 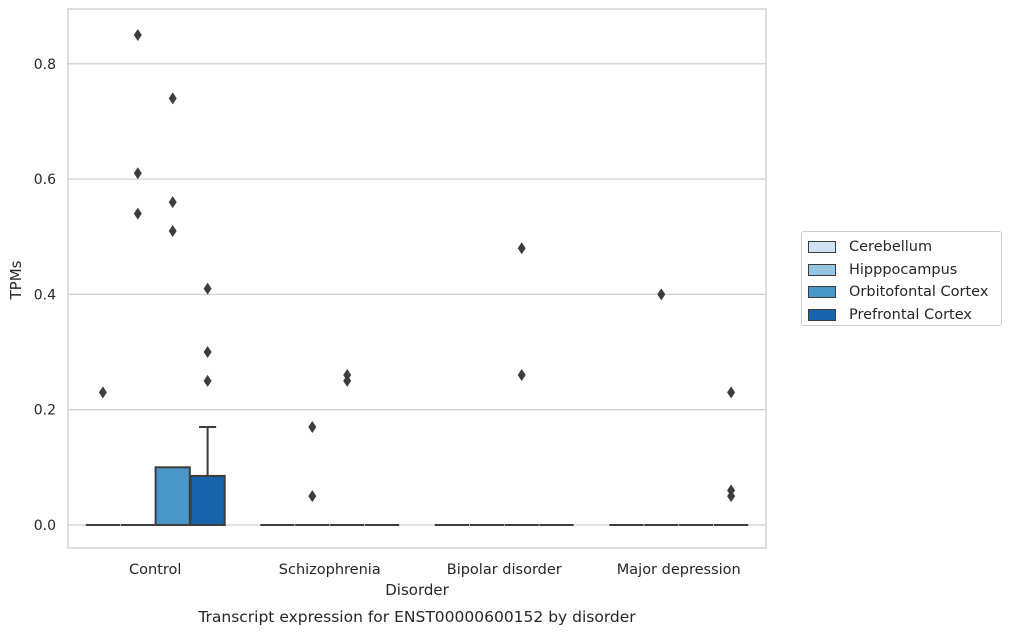 I want to click on x-tick-label: Control, so click(x=155, y=570).